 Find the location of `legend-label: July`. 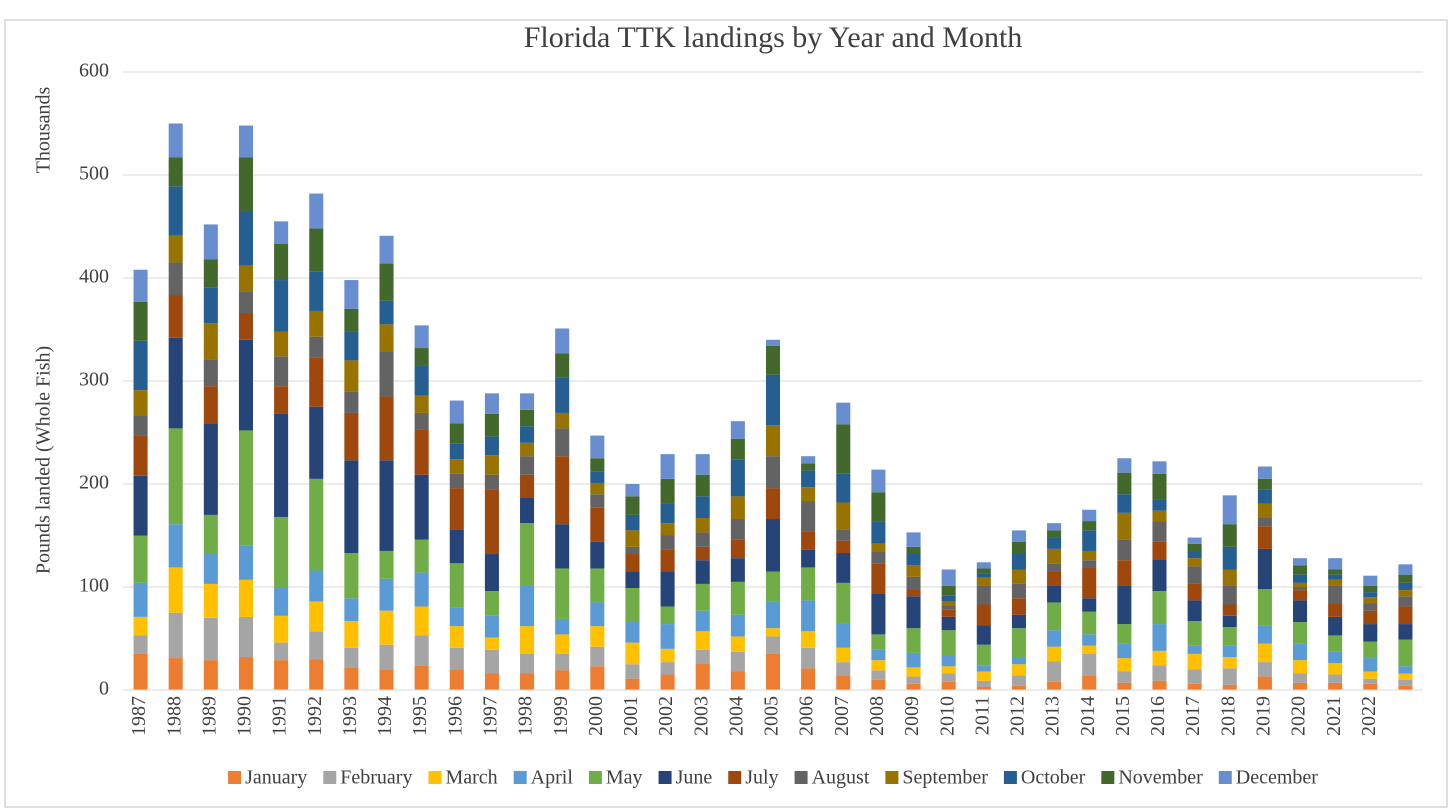

legend-label: July is located at coordinates (761, 778).